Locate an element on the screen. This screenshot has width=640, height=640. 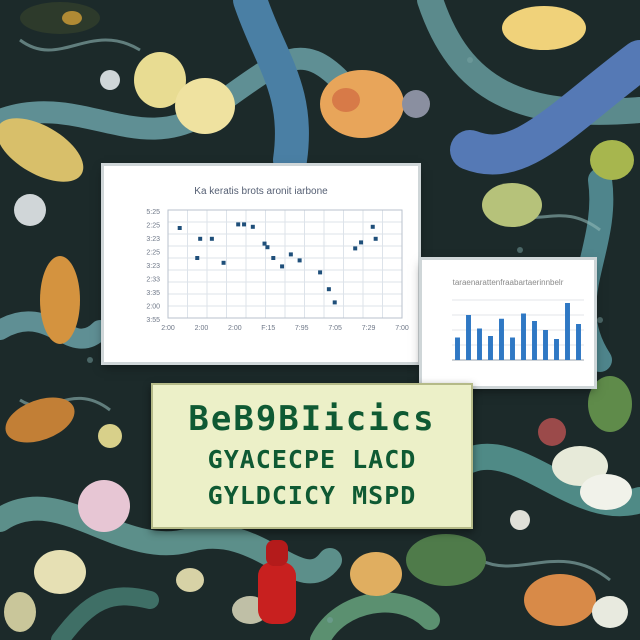
plot-frame is located at coordinates (285, 264).